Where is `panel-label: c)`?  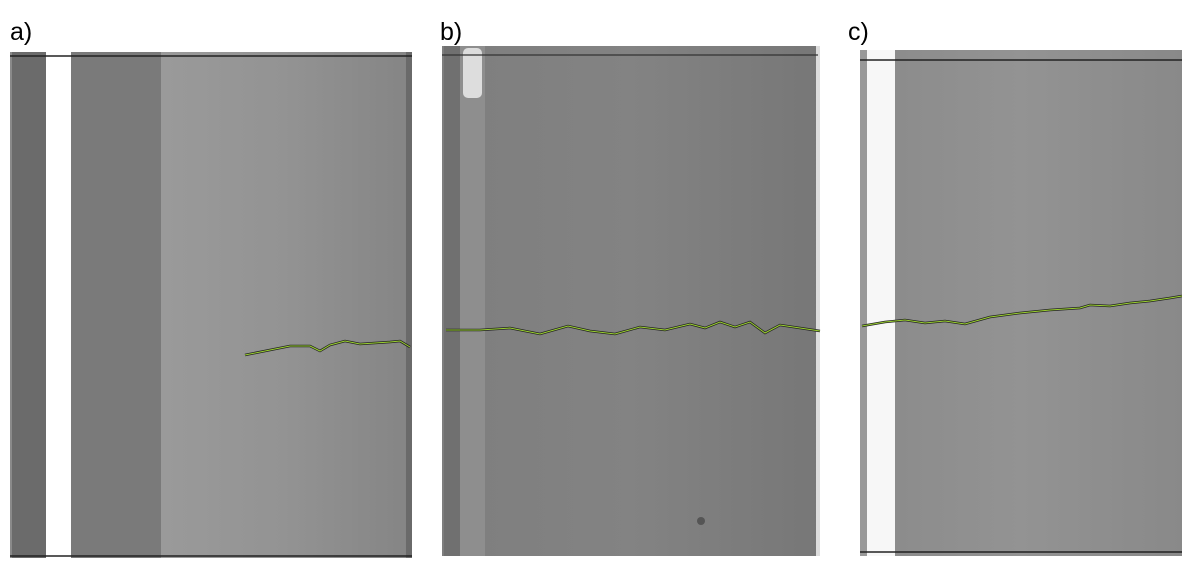 panel-label: c) is located at coordinates (858, 32).